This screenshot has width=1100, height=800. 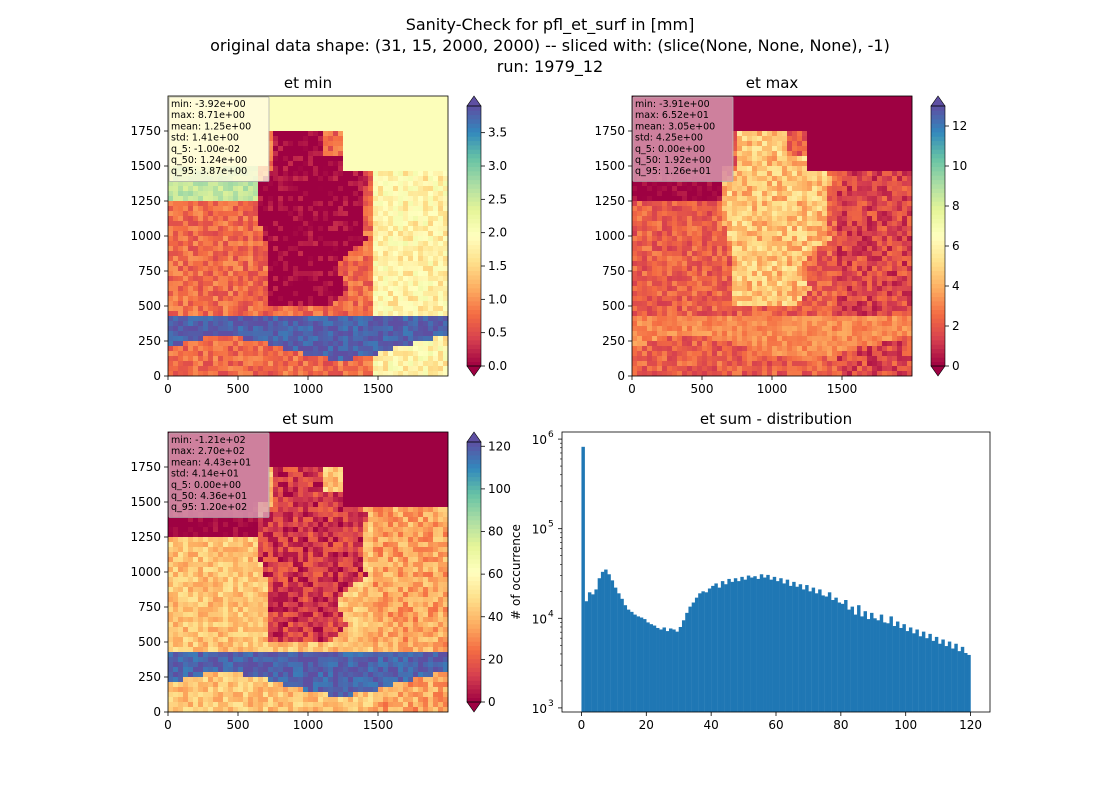 What do you see at coordinates (474, 282) in the screenshot?
I see `colorbar-segment` at bounding box center [474, 282].